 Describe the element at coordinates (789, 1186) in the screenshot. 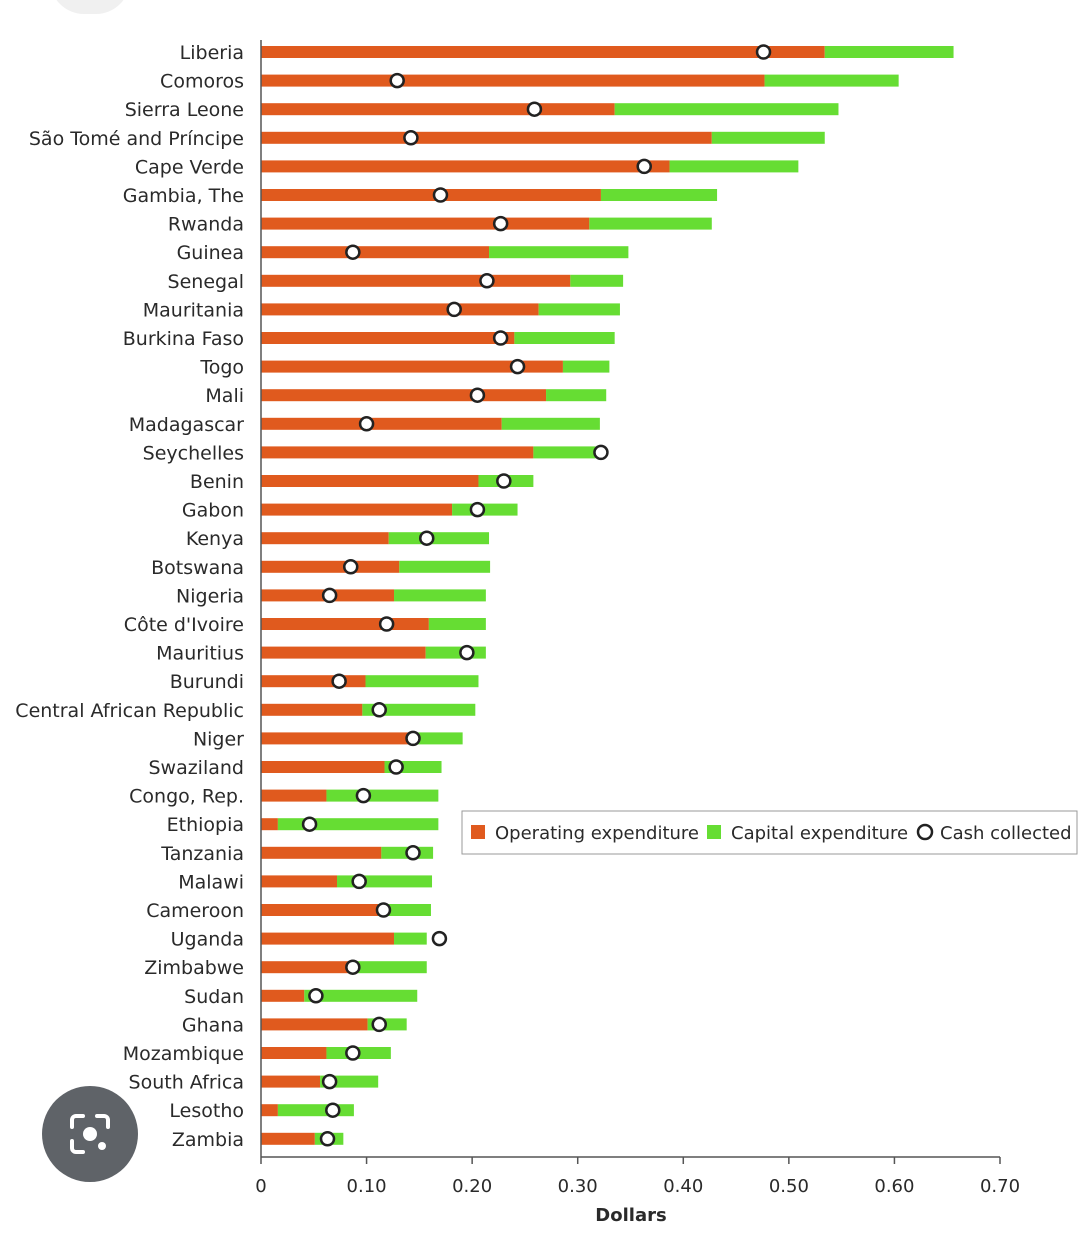

I see `x-tick-label: 0.50` at that location.